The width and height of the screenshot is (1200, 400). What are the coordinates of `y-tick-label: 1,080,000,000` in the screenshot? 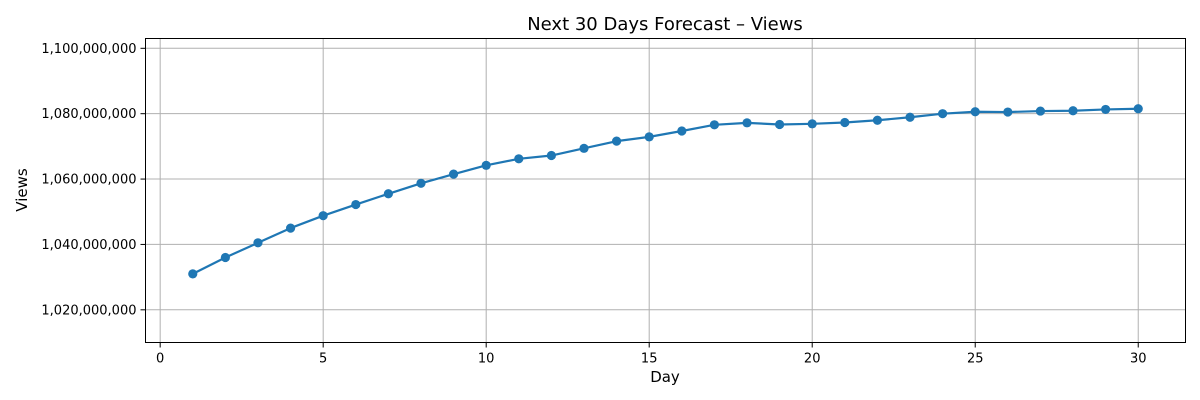 It's located at (88, 114).